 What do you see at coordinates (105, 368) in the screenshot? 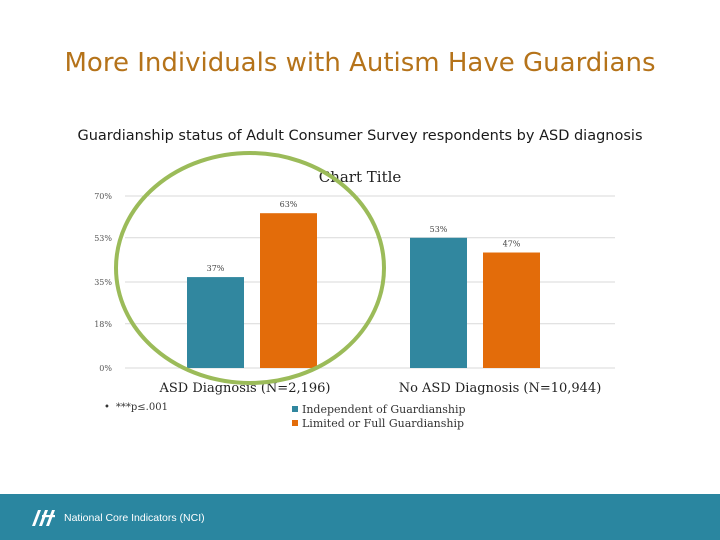
I see `y-tick-label: 0%` at bounding box center [105, 368].